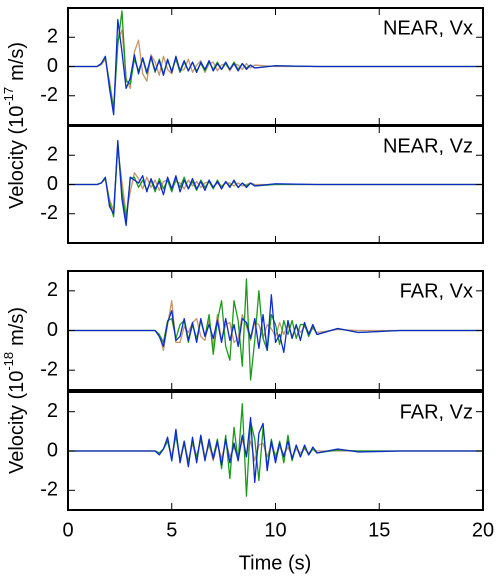 This screenshot has width=496, height=581. What do you see at coordinates (275, 530) in the screenshot?
I see `x-tick-label: 10` at bounding box center [275, 530].